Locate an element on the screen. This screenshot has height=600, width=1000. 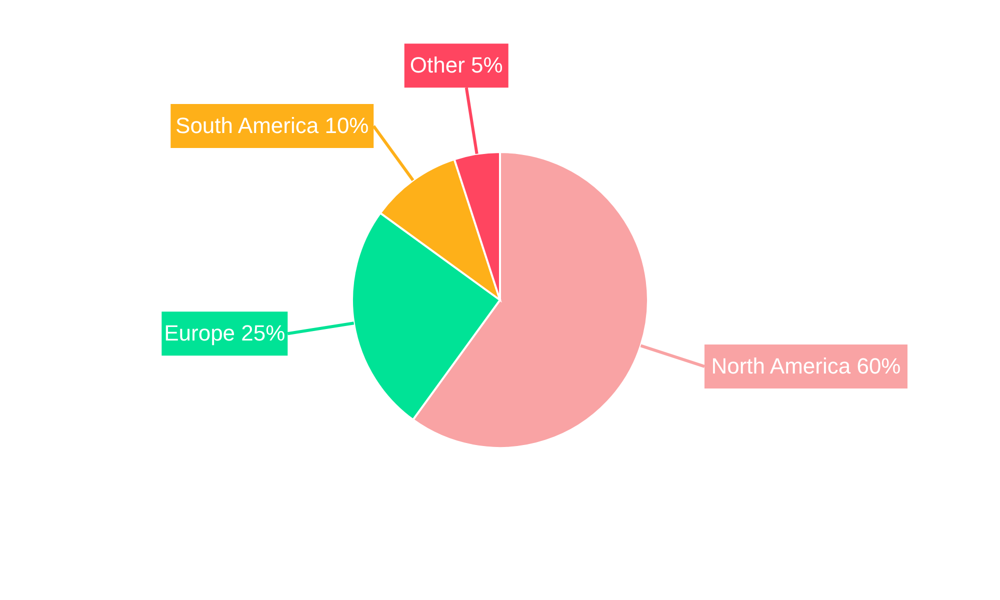
slice-label: Other 5% is located at coordinates (456, 65).